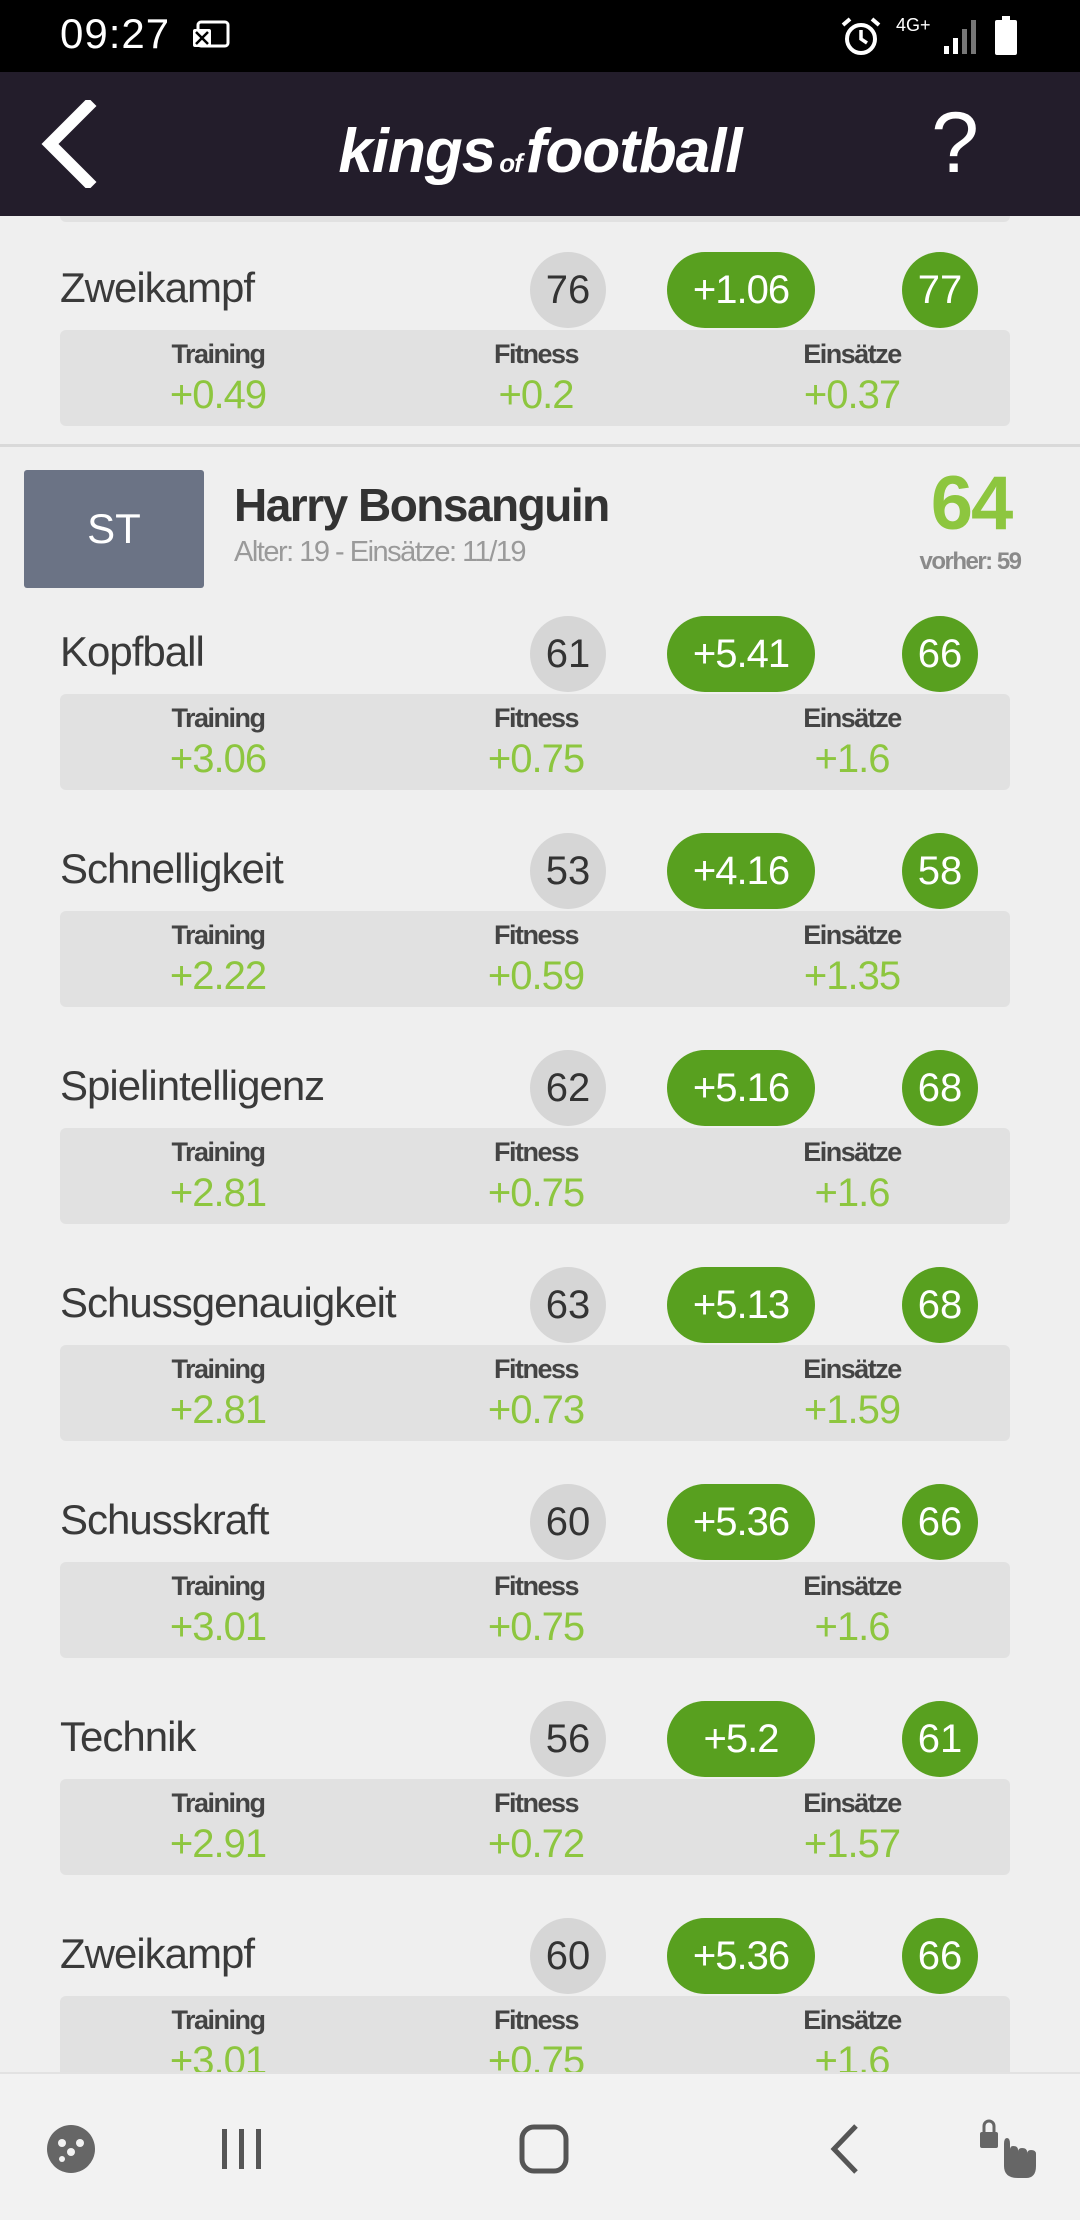  What do you see at coordinates (511, 163) in the screenshot?
I see `logo-of: of` at bounding box center [511, 163].